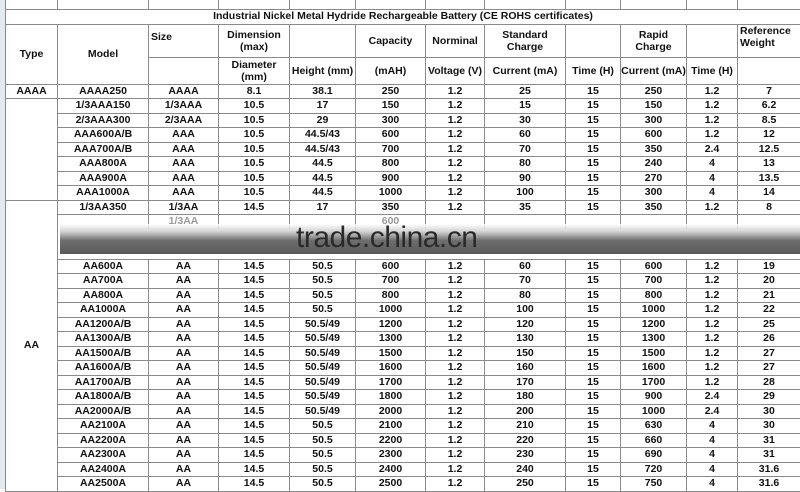  Describe the element at coordinates (103, 440) in the screenshot. I see `model-cell: AA2200A` at that location.